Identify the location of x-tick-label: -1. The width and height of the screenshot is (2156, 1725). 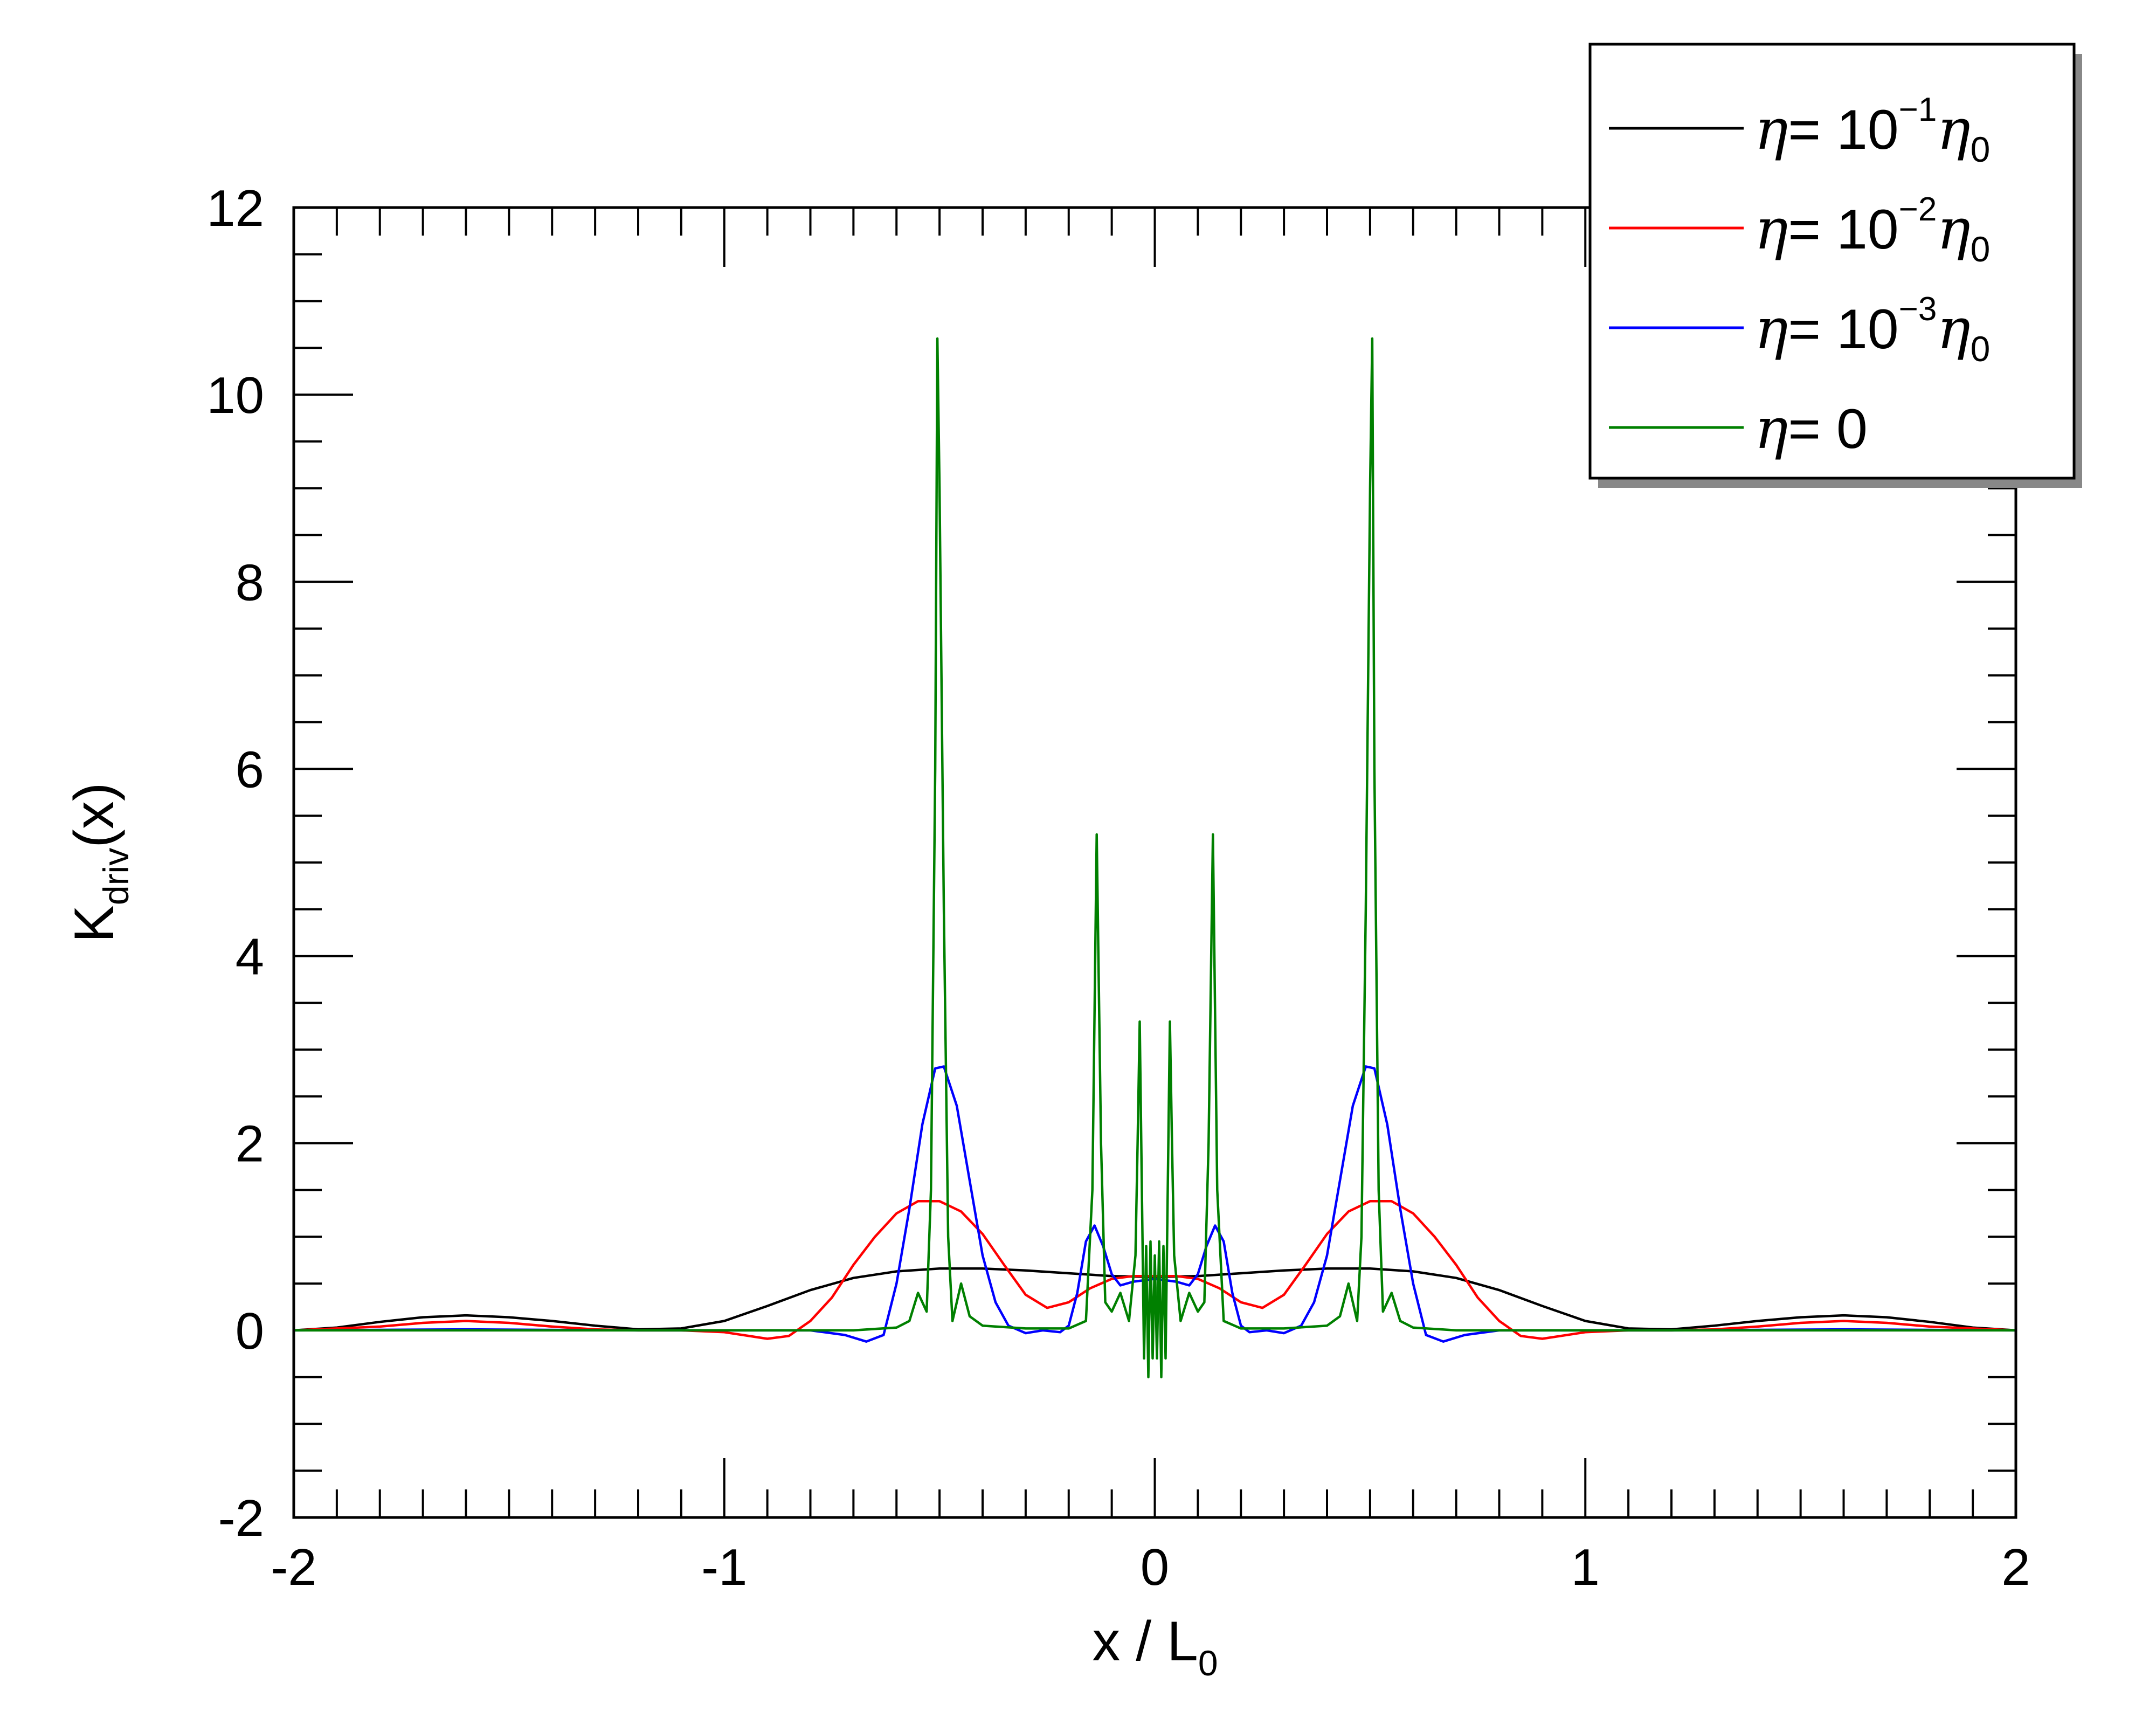
(724, 1567).